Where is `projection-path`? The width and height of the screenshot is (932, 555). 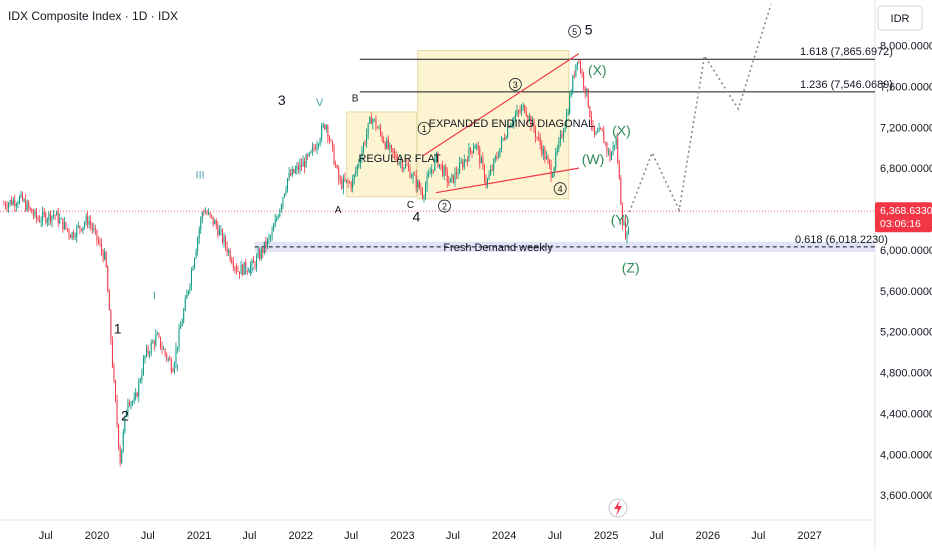 projection-path is located at coordinates (700, 108).